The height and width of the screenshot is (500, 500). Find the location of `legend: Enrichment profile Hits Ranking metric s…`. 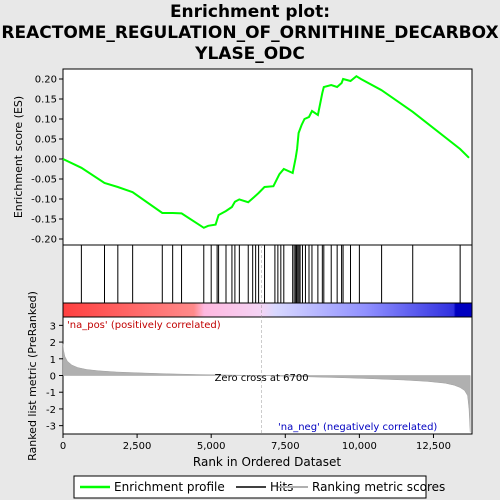

legend: Enrichment profile Hits Ranking metric s… is located at coordinates (259, 487).